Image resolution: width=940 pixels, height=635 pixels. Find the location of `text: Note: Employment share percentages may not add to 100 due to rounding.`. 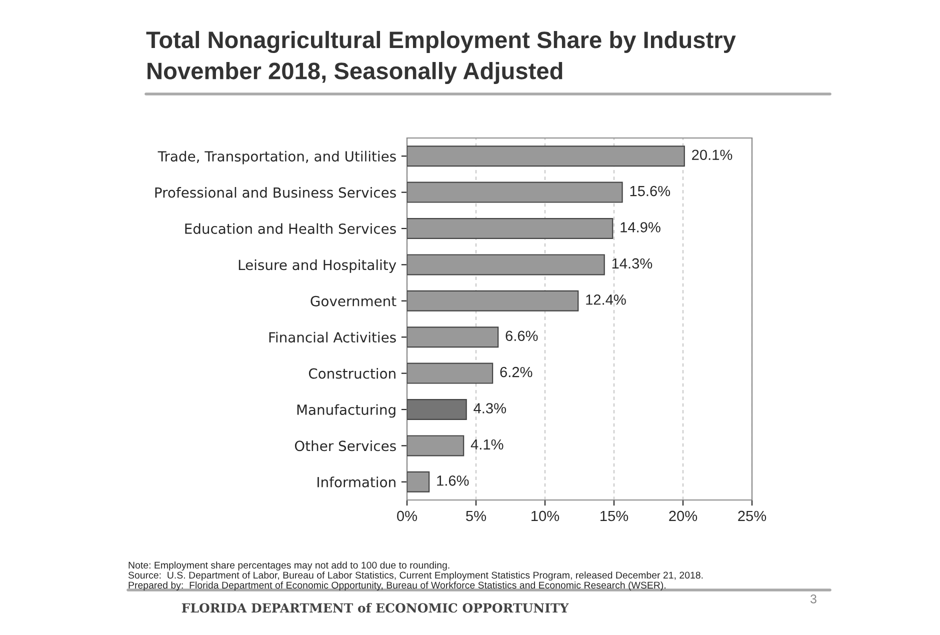

text: Note: Employment share percentages may not add to 100 due to rounding. is located at coordinates (289, 566).